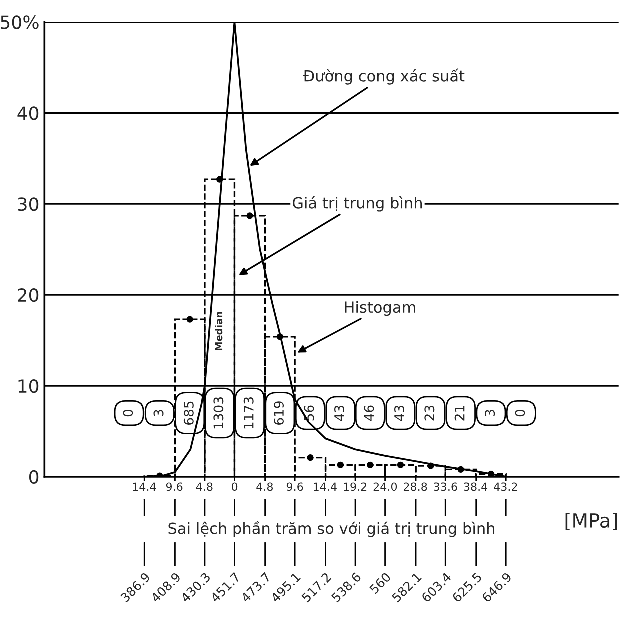  Describe the element at coordinates (357, 204) in the screenshot. I see `annotation: Giá trị trung bình` at that location.